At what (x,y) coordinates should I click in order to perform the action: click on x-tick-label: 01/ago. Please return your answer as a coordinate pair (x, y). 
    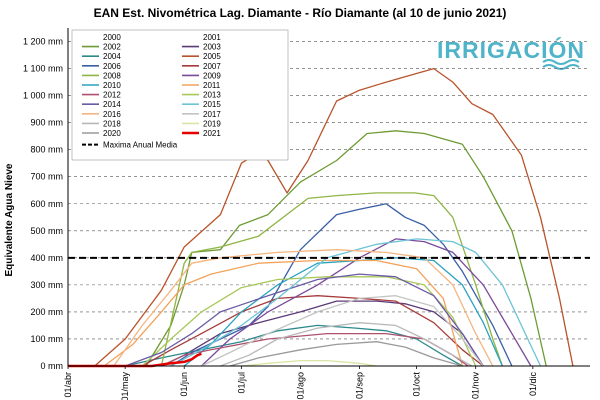
    Looking at the image, I should click on (300, 386).